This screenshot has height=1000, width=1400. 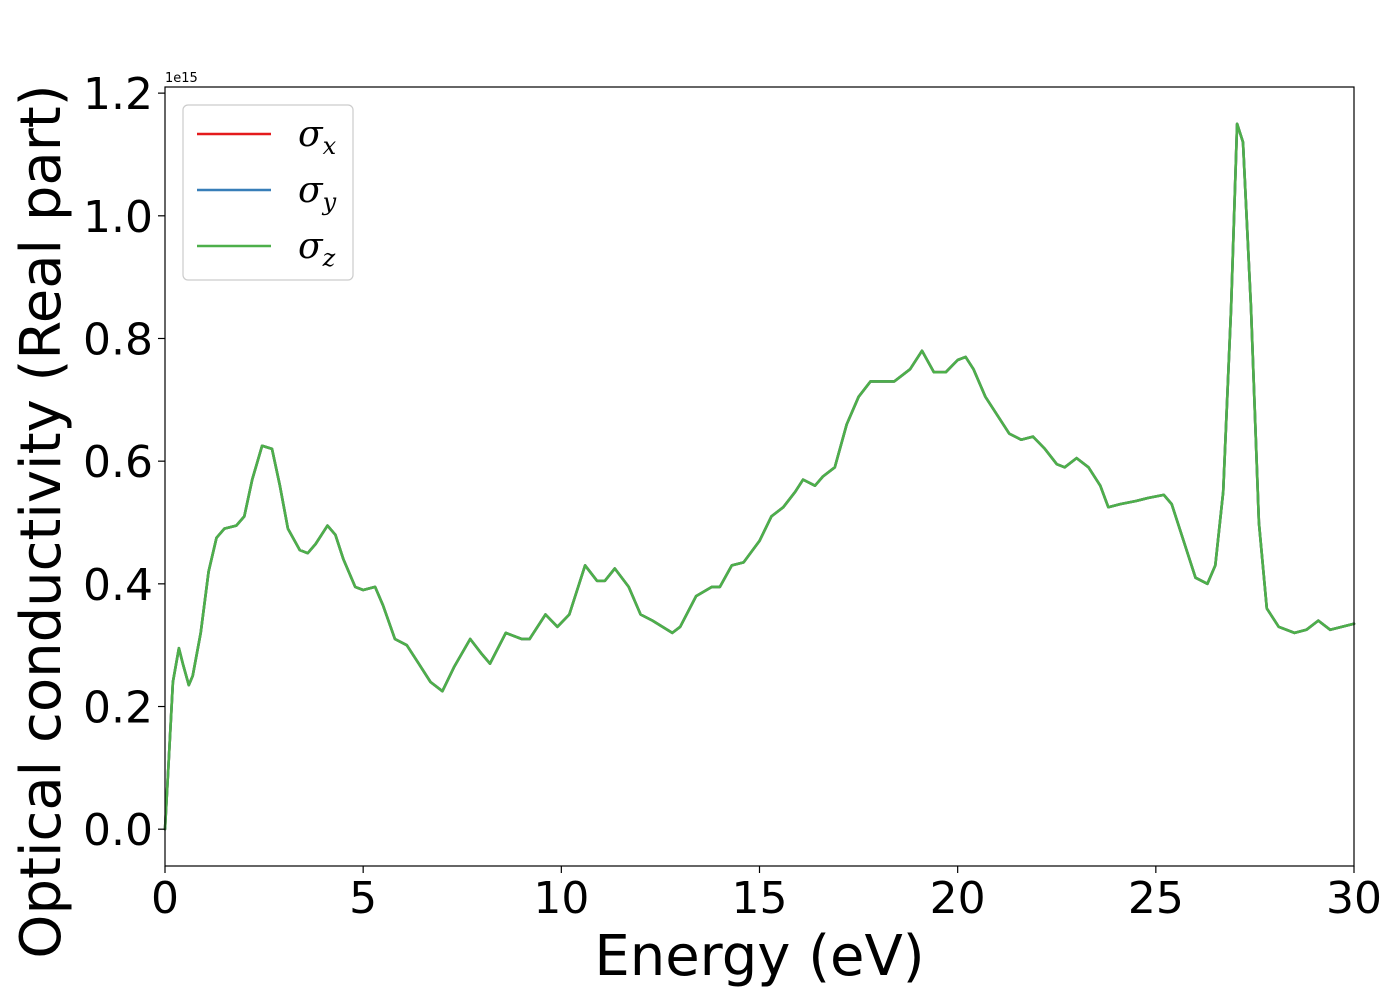 I want to click on legend-label-x: σx, so click(x=317, y=137).